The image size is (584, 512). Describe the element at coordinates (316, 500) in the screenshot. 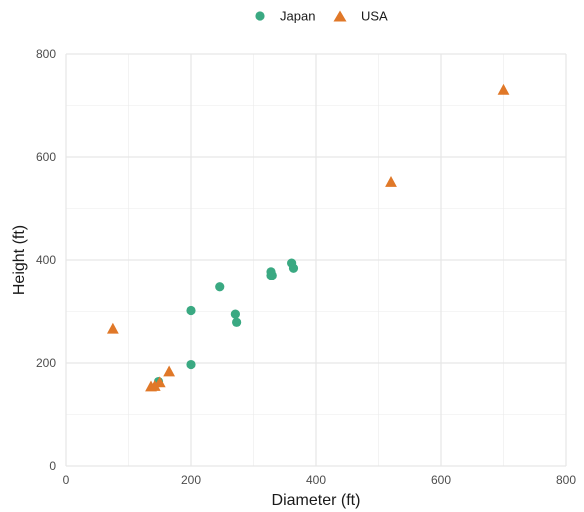

I see `x-axis-title: Diameter (ft)` at that location.